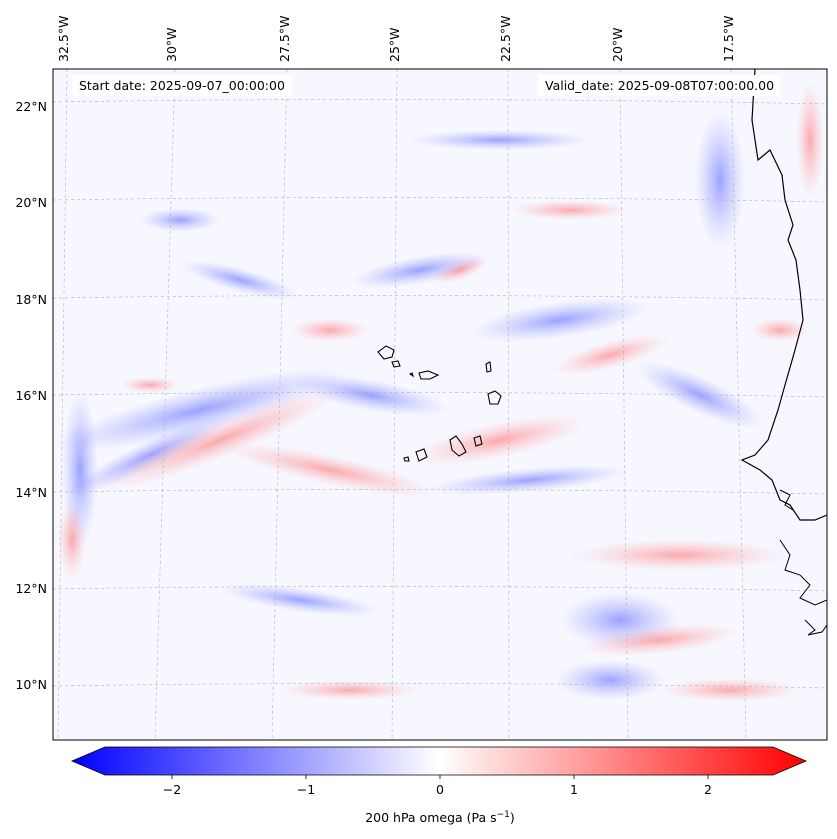 The image size is (837, 839). What do you see at coordinates (31, 299) in the screenshot?
I see `lat-label: 18°N` at bounding box center [31, 299].